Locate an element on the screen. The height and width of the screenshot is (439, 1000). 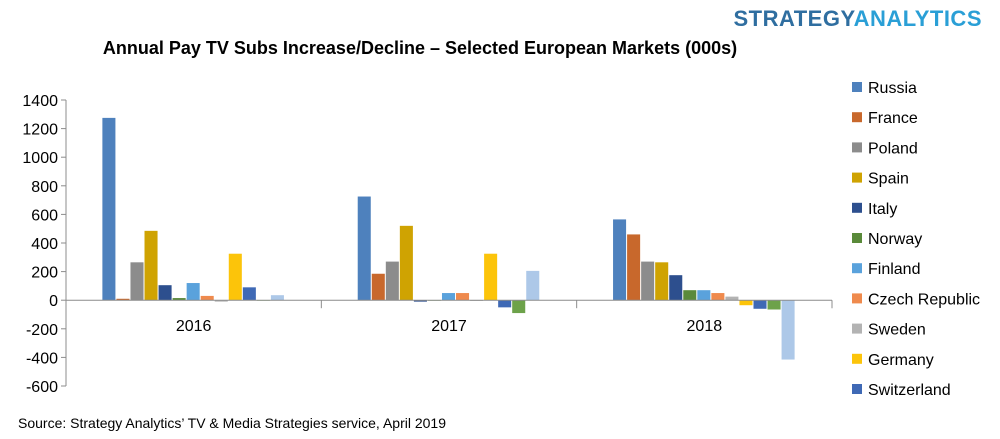
legend-swatch-italy is located at coordinates (857, 207).